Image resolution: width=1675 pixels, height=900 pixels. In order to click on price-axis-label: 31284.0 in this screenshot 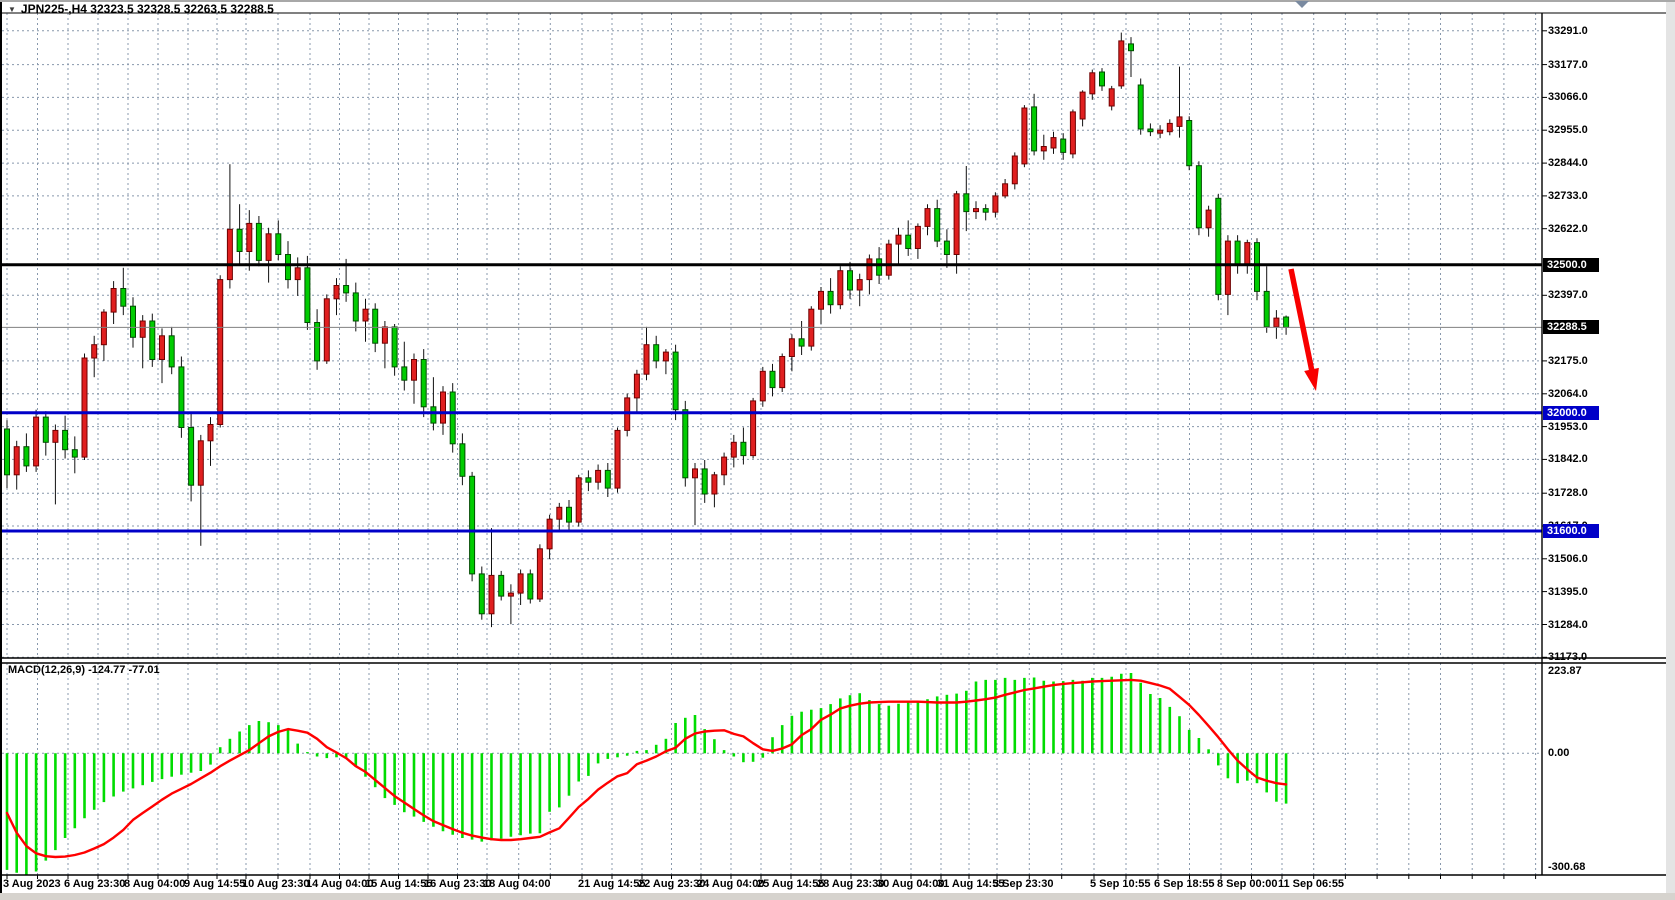, I will do `click(1568, 624)`.